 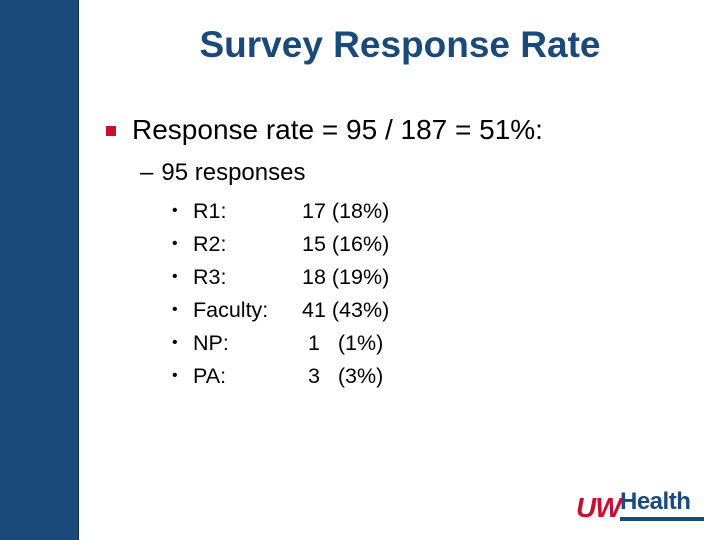 What do you see at coordinates (210, 211) in the screenshot?
I see `item-label: R1:` at bounding box center [210, 211].